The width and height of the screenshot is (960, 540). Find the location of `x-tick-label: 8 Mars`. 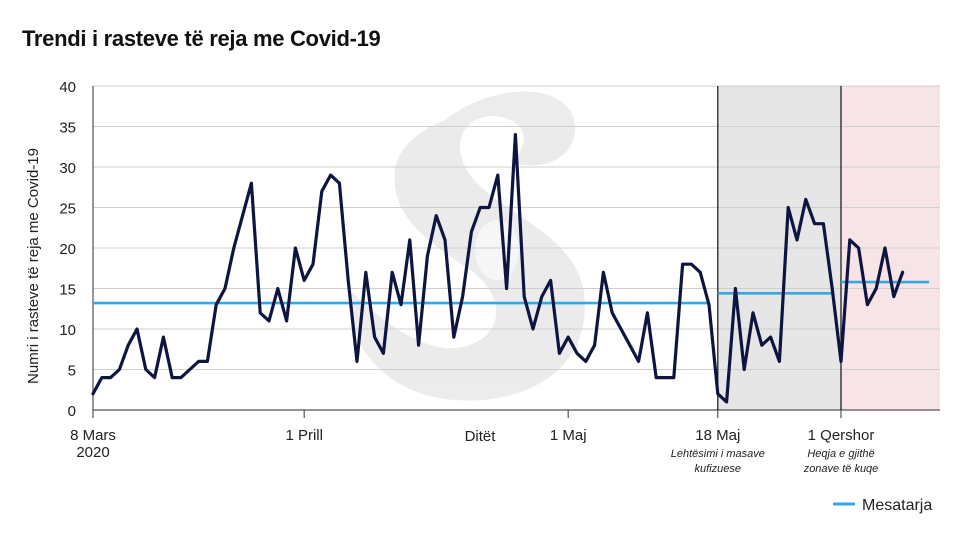

x-tick-label: 8 Mars is located at coordinates (93, 435).